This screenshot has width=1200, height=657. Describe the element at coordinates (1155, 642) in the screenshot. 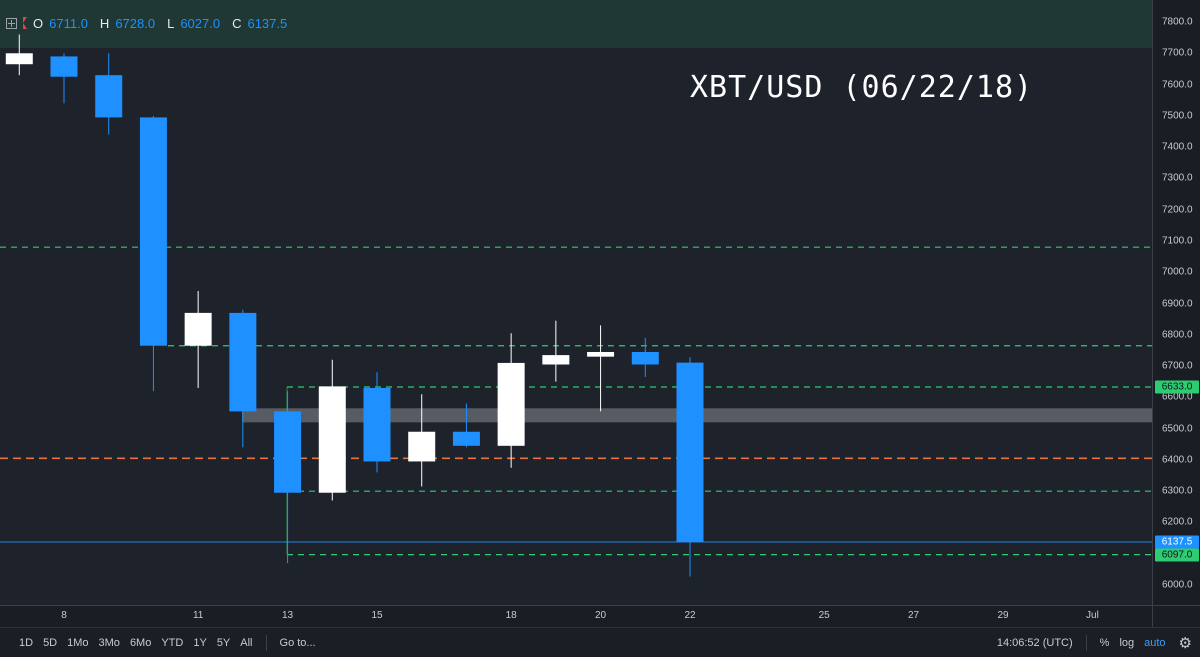

I see `auto-toggle: auto` at that location.